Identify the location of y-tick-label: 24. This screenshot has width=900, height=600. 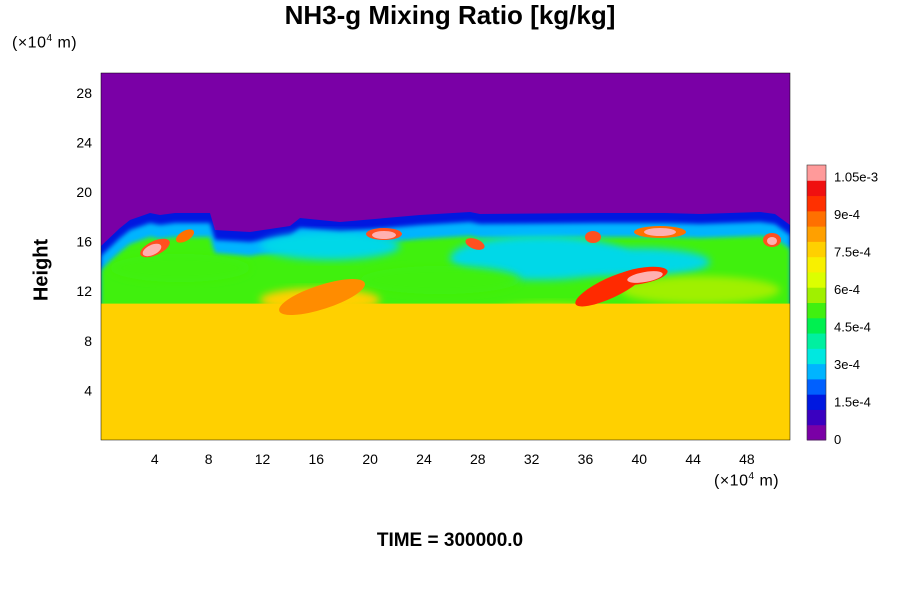
(84, 142).